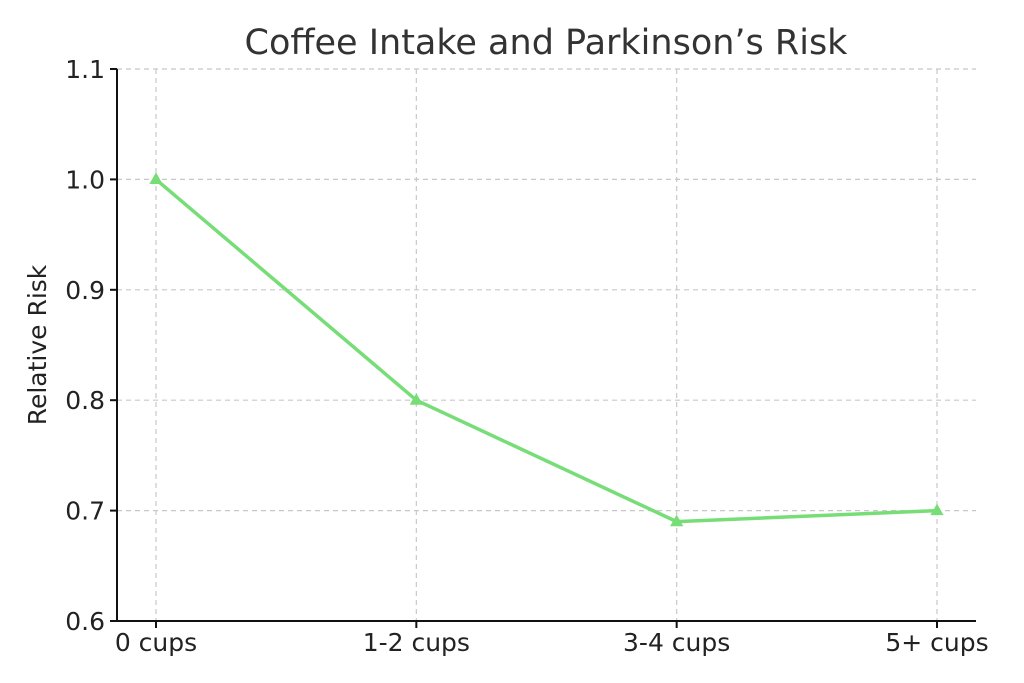 The image size is (1024, 683). Describe the element at coordinates (85, 400) in the screenshot. I see `y-tick-label: 0.8` at that location.